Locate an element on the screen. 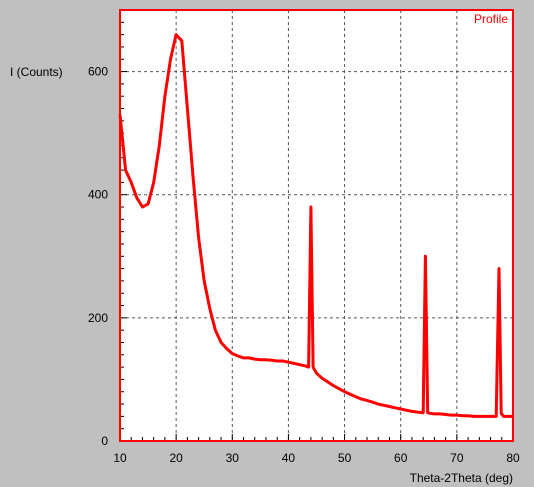 Image resolution: width=534 pixels, height=487 pixels. y-axis-label: I (Counts) is located at coordinates (36, 72).